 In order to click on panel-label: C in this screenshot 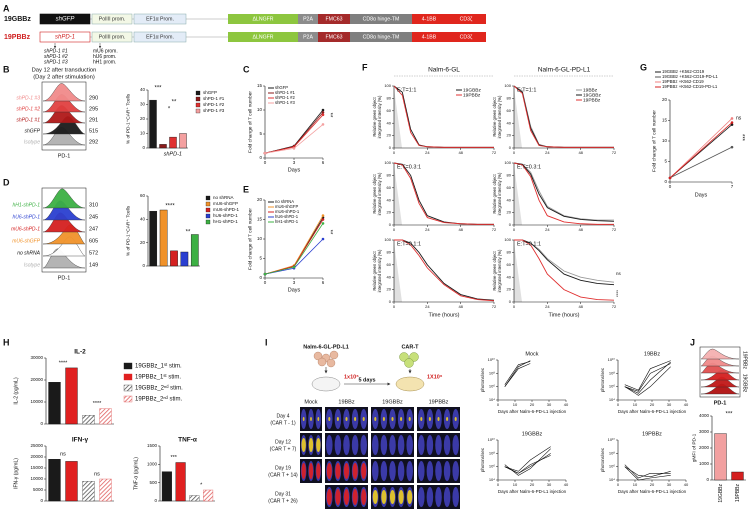, I will do `click(246, 69)`.